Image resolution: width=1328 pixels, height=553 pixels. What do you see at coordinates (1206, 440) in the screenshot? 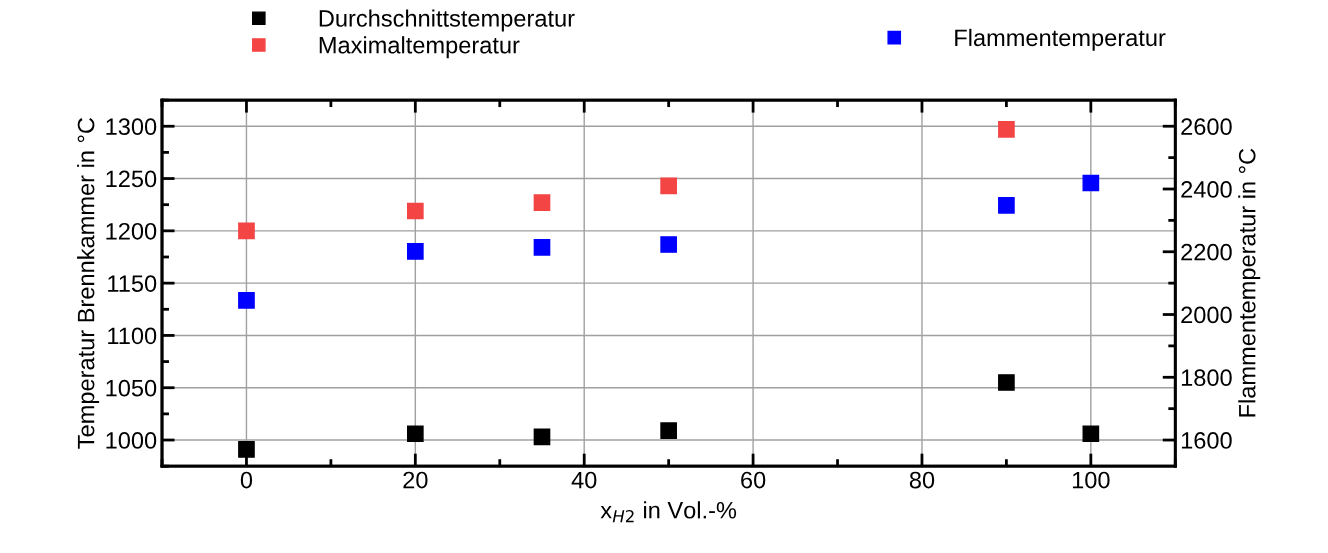
I see `y2-tick-label: 1600` at bounding box center [1206, 440].